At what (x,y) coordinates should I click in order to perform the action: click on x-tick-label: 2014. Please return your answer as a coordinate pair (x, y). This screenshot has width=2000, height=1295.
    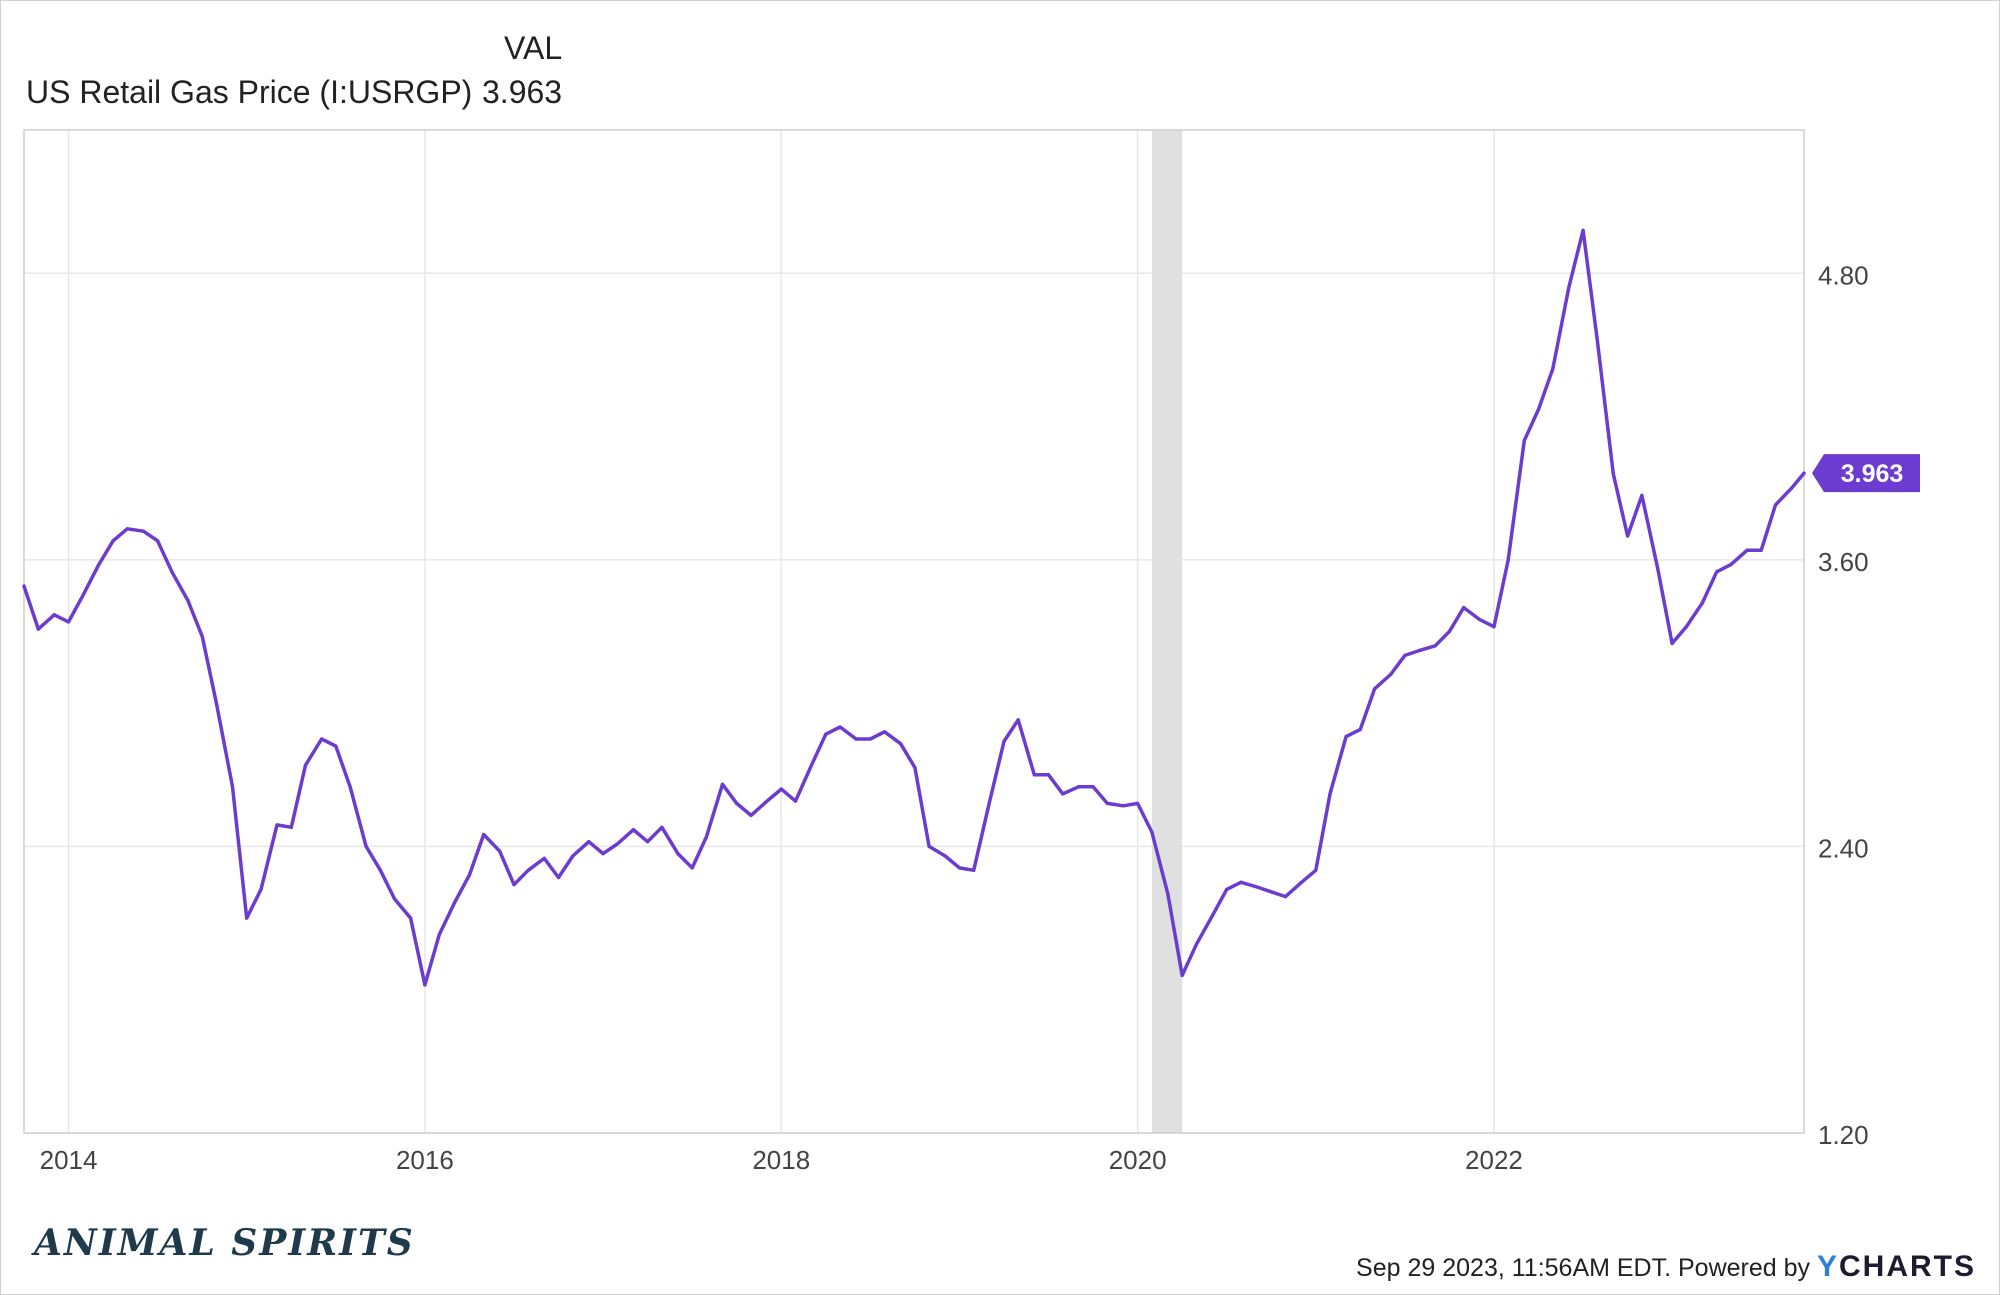
    Looking at the image, I should click on (69, 1160).